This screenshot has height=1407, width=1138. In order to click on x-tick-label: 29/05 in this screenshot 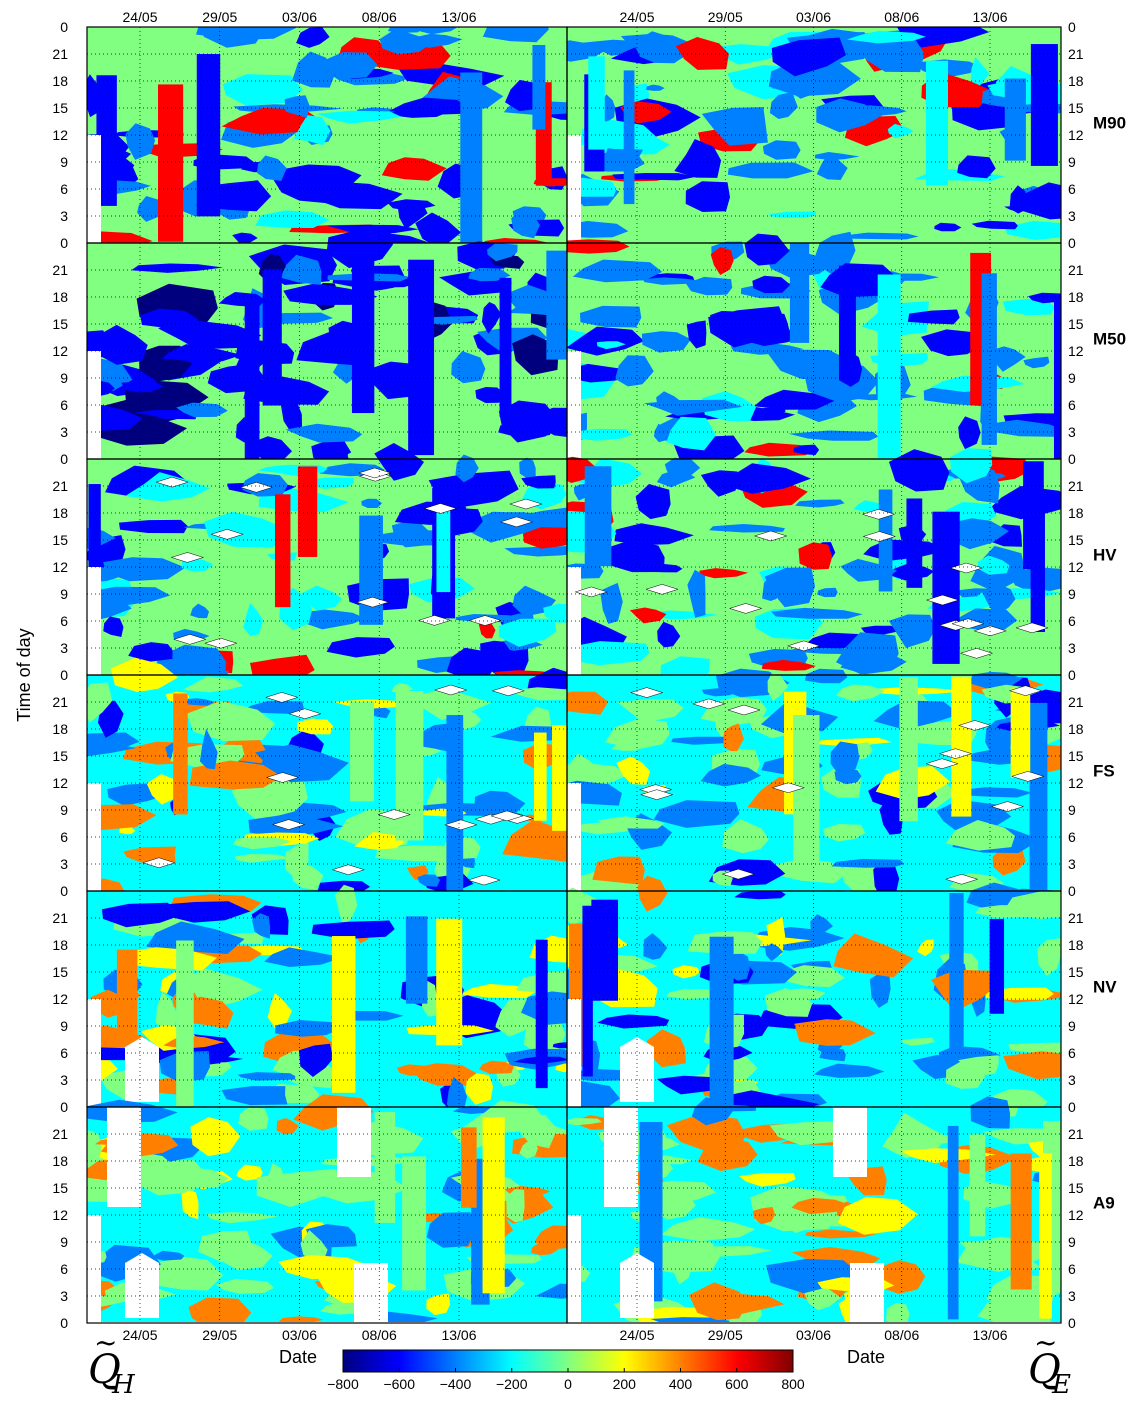, I will do `click(219, 17)`.